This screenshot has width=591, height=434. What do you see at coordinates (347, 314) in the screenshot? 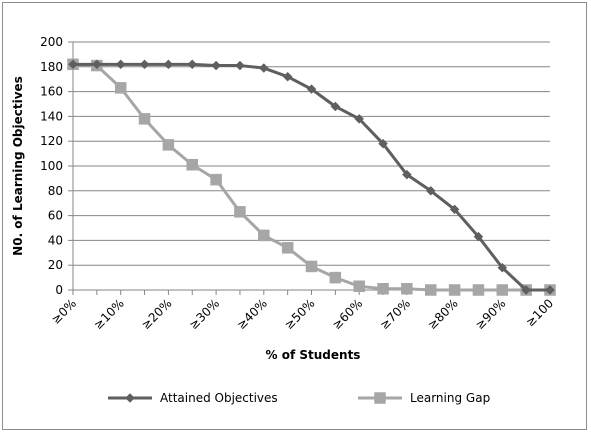
I see `x-tick-label: ≥60%` at bounding box center [347, 314].